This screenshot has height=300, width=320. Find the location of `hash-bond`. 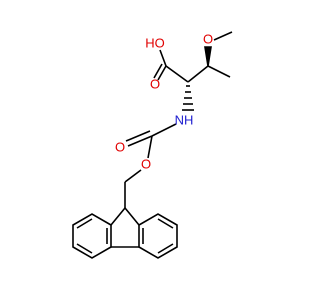

hash-bond is located at coordinates (188, 98).